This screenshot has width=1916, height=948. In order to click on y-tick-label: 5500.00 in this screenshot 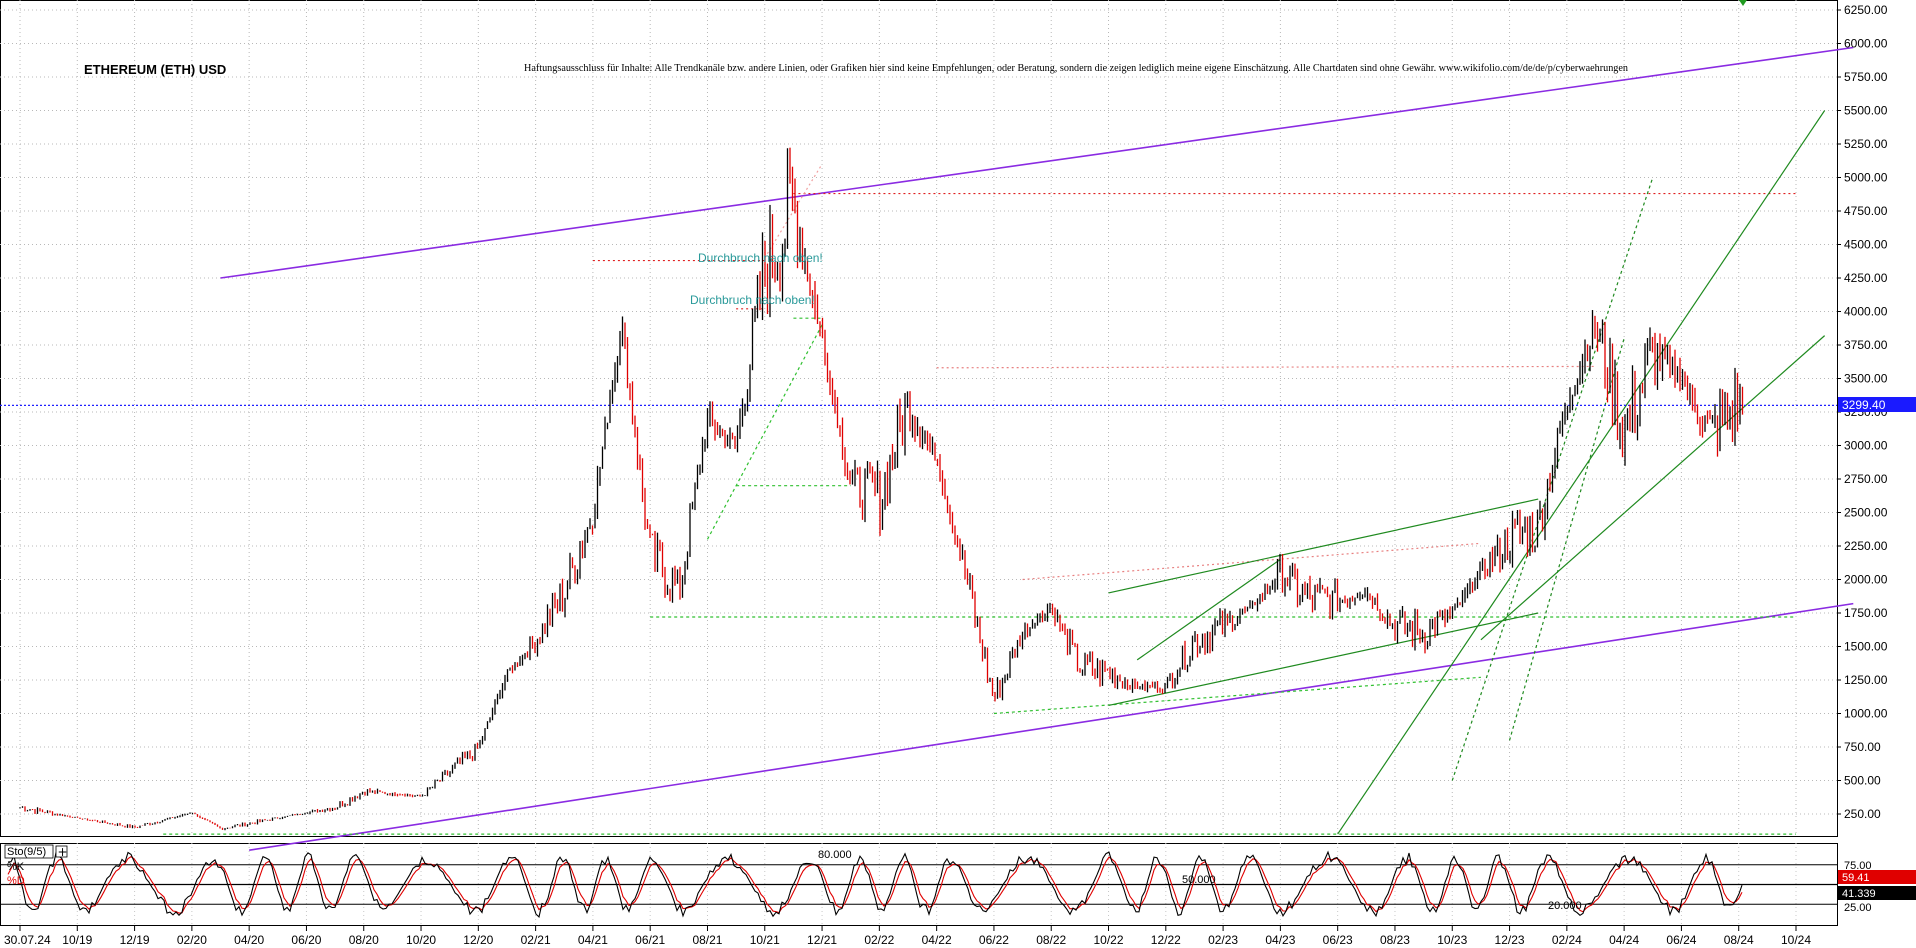, I will do `click(1866, 111)`.